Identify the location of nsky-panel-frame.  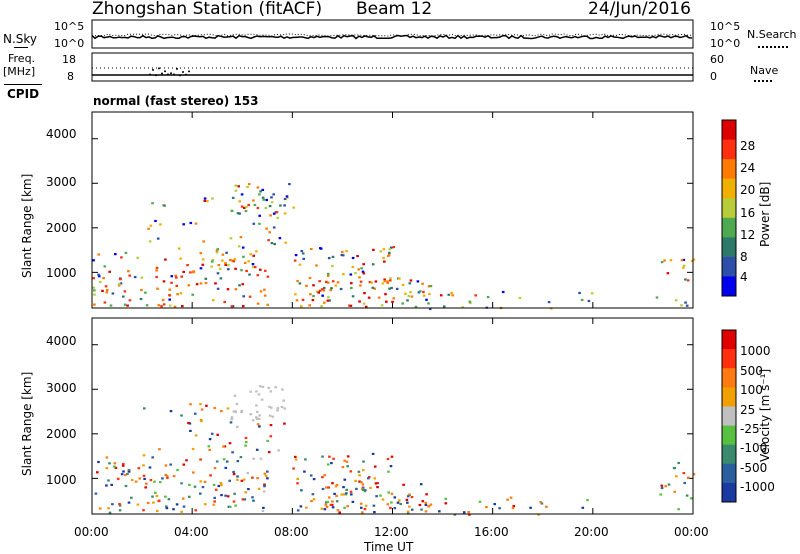
(392, 34).